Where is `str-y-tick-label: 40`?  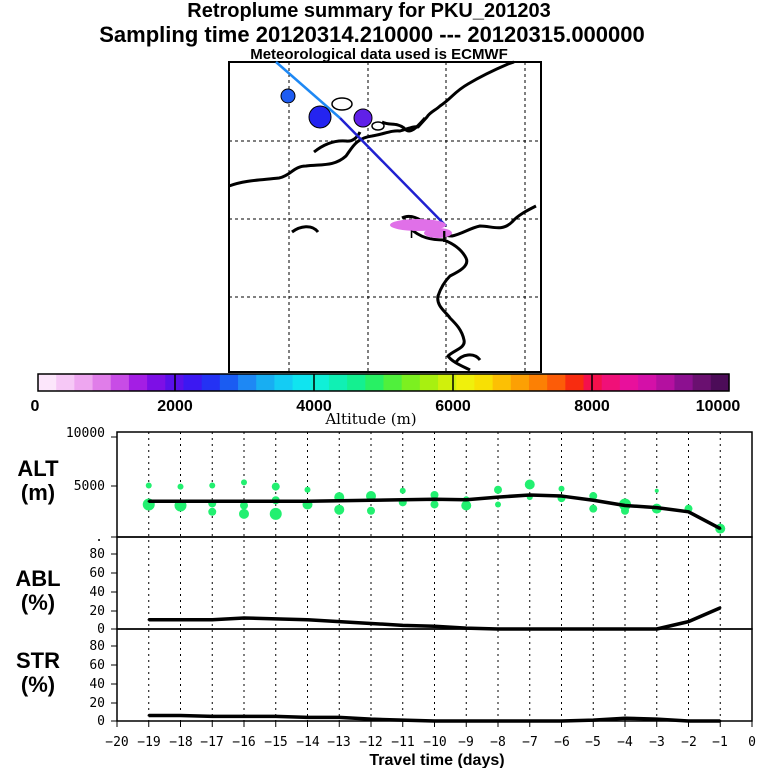
str-y-tick-label: 40 is located at coordinates (97, 684).